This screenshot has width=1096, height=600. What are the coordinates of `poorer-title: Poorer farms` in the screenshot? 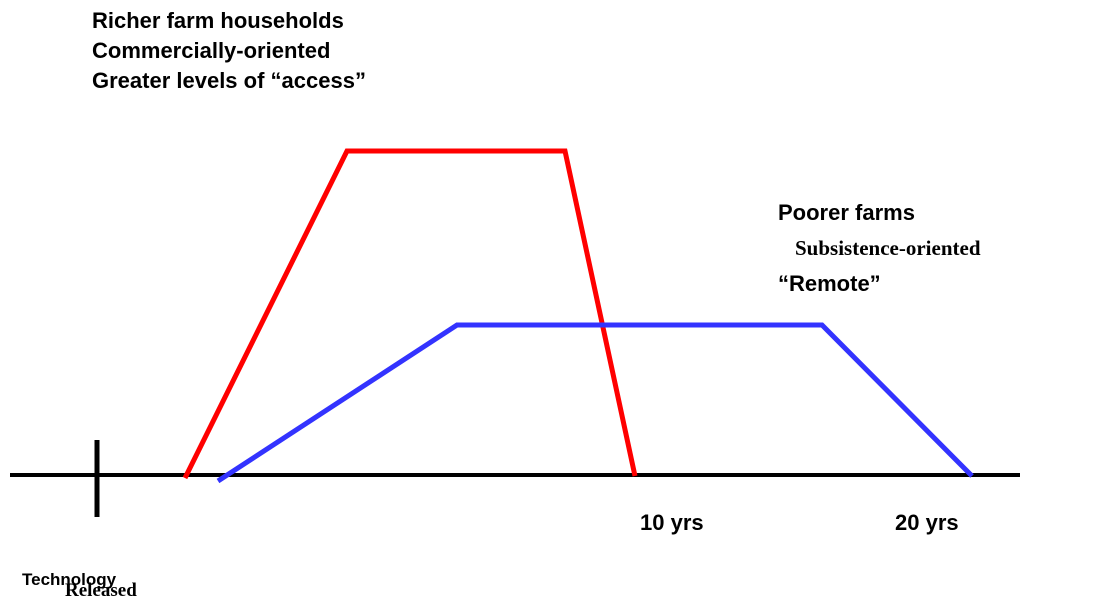 It's located at (846, 212).